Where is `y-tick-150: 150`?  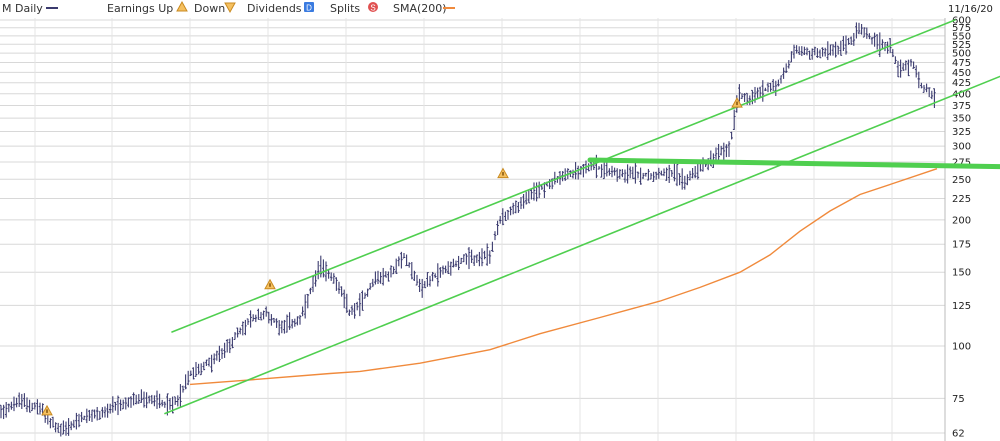
y-tick-150: 150 is located at coordinates (961, 273).